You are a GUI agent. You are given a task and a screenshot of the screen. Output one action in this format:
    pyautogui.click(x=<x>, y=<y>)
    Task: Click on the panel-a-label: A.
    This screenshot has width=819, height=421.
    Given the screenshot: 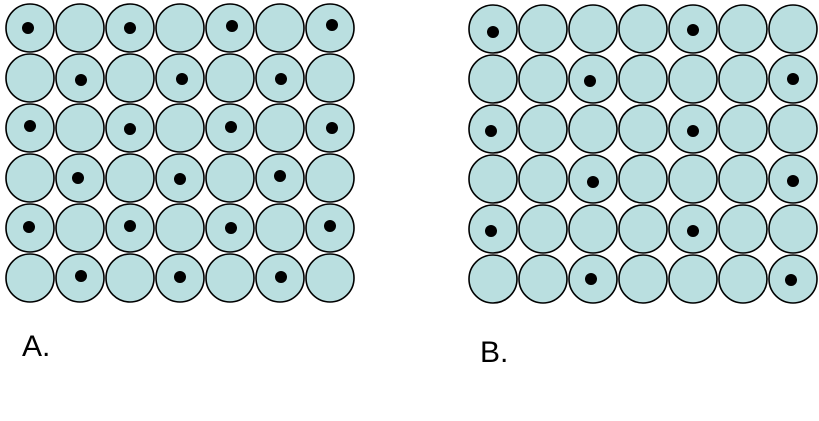 What is the action you would take?
    pyautogui.click(x=36, y=346)
    